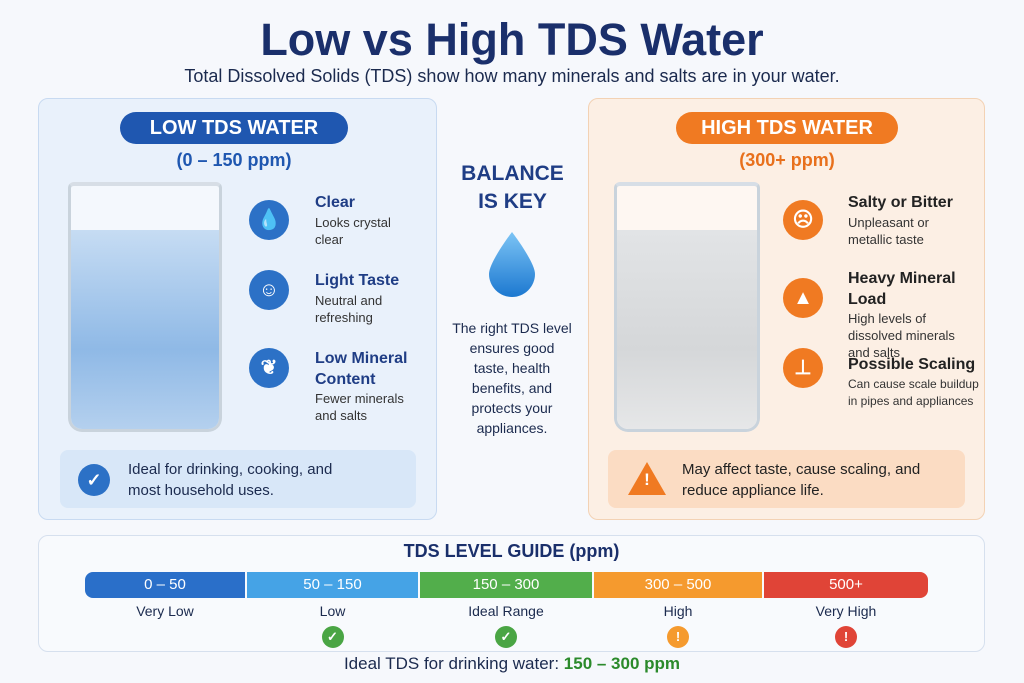 The height and width of the screenshot is (683, 1024). I want to click on balance-heading: BALANCE IS KEY, so click(512, 188).